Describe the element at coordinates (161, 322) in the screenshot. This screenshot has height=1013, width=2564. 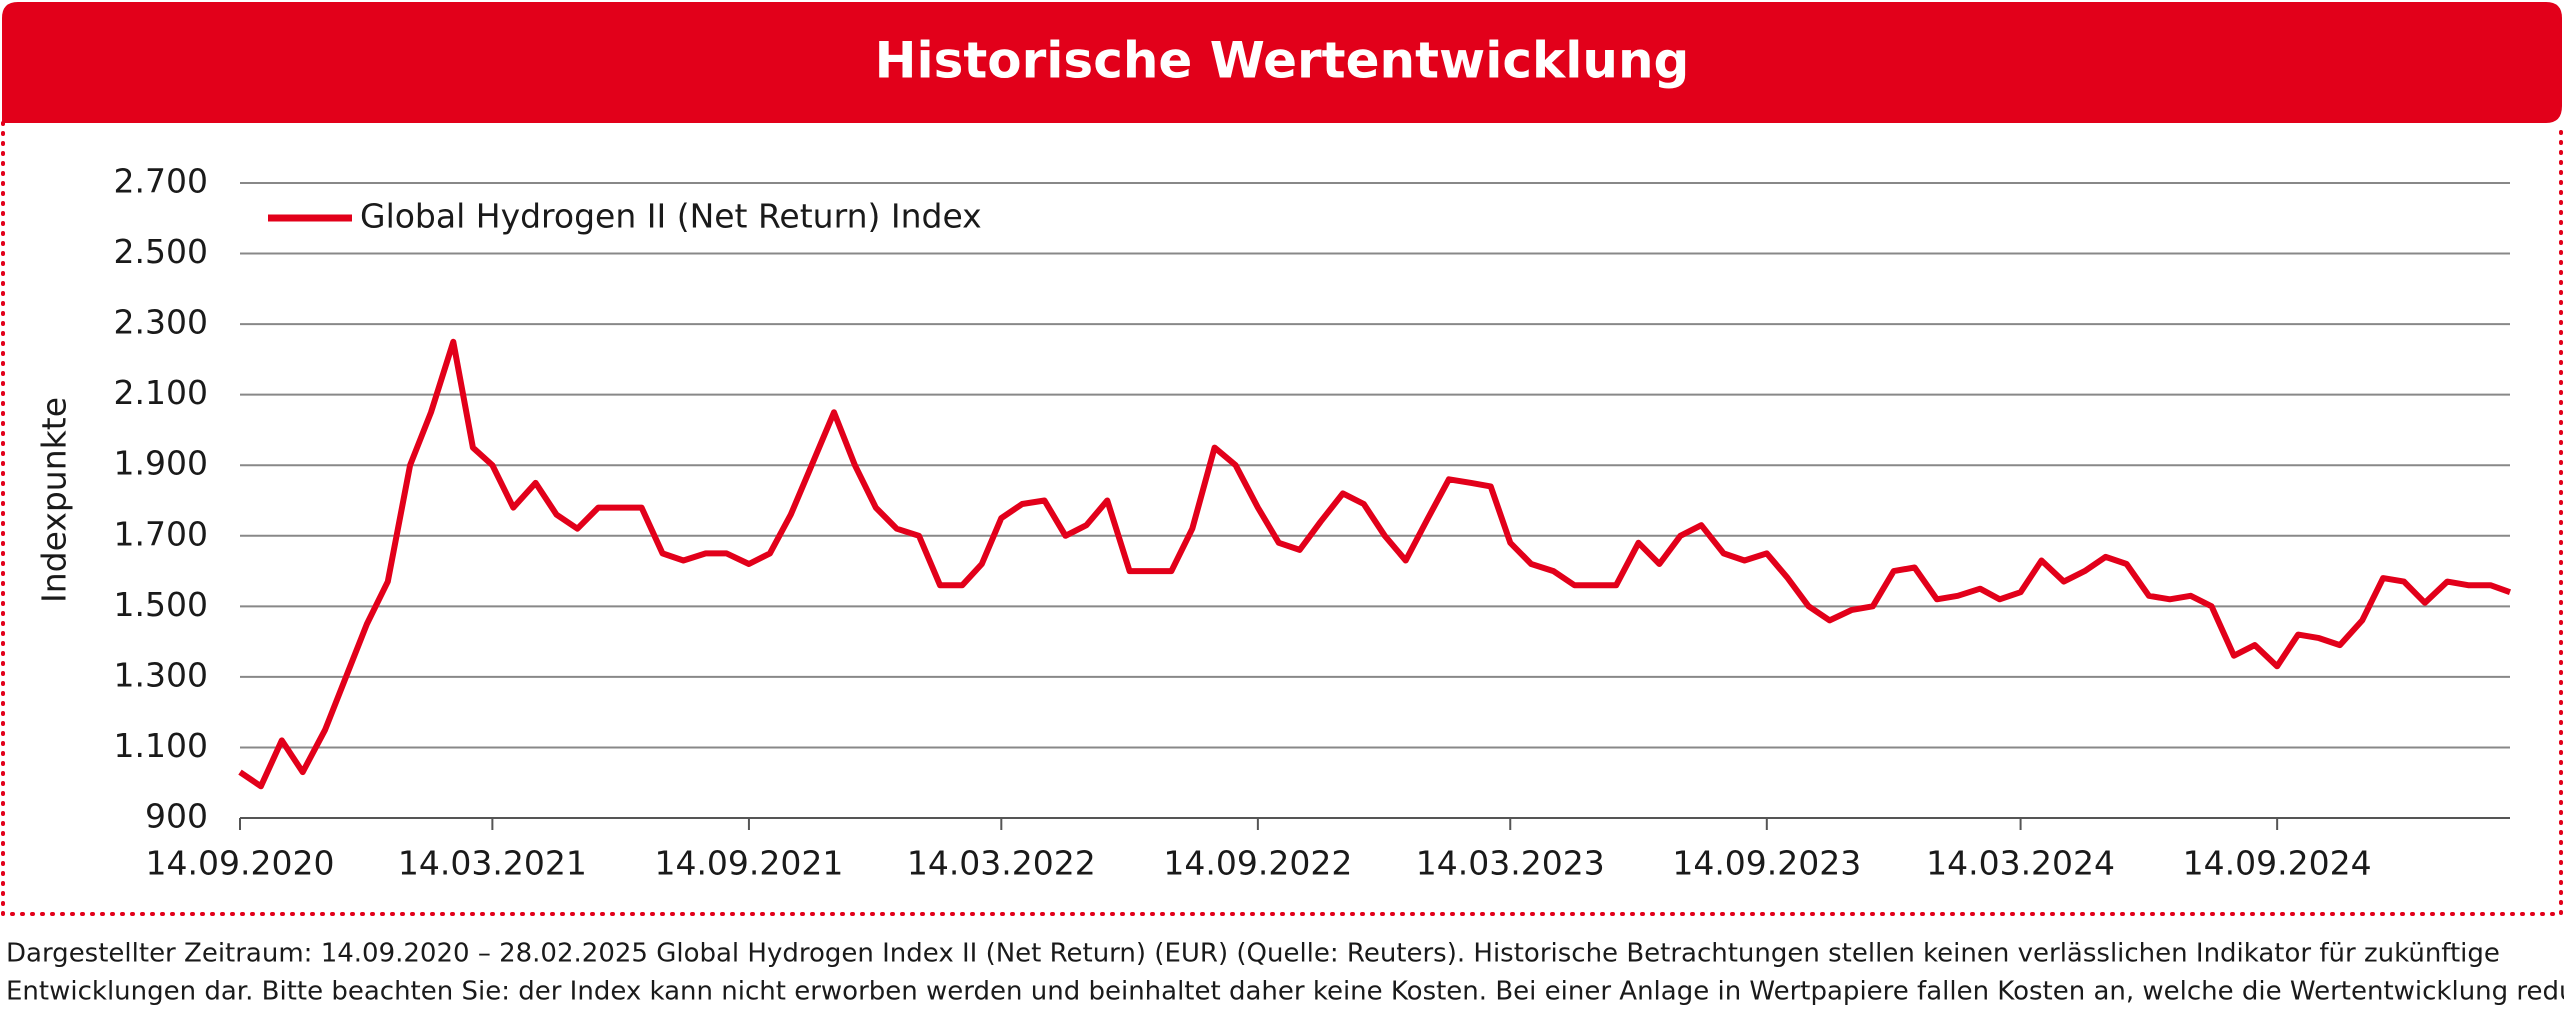
I see `y-tick-label: 2.300` at that location.